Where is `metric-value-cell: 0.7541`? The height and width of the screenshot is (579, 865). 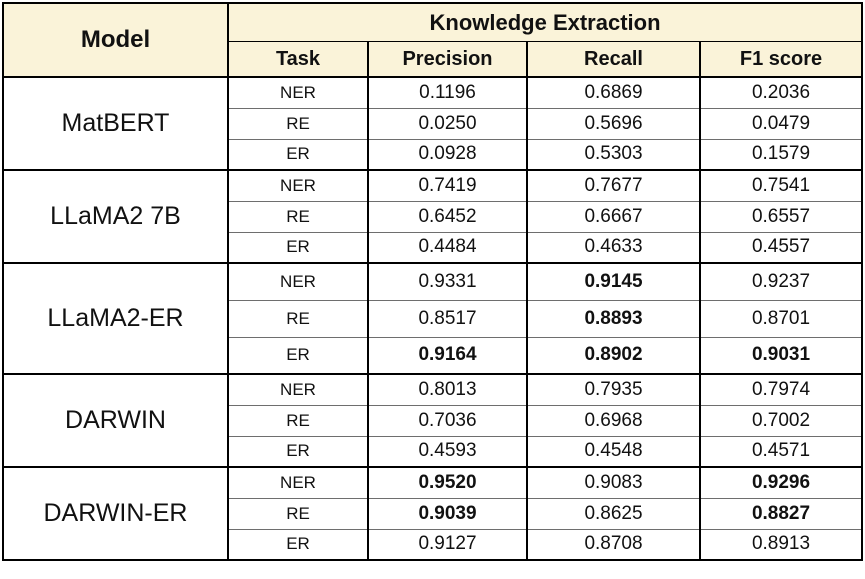
metric-value-cell: 0.7541 is located at coordinates (780, 185).